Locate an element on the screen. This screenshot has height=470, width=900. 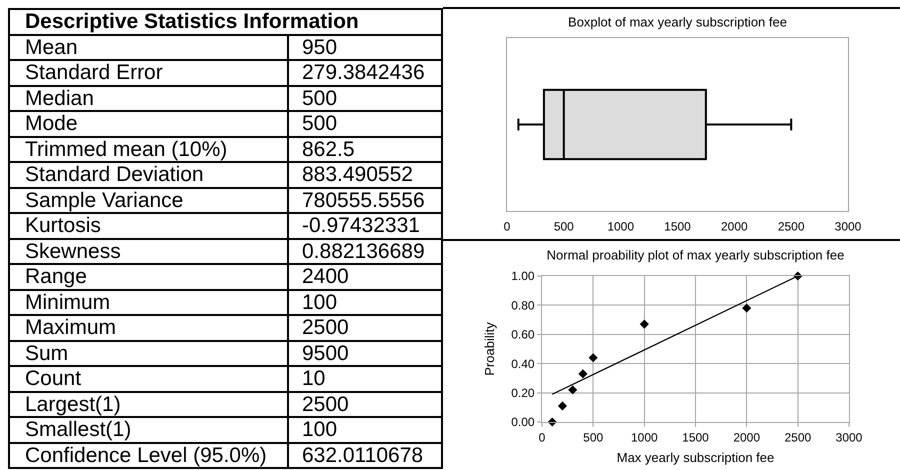
category-label: Largest(1) is located at coordinates (73, 405).